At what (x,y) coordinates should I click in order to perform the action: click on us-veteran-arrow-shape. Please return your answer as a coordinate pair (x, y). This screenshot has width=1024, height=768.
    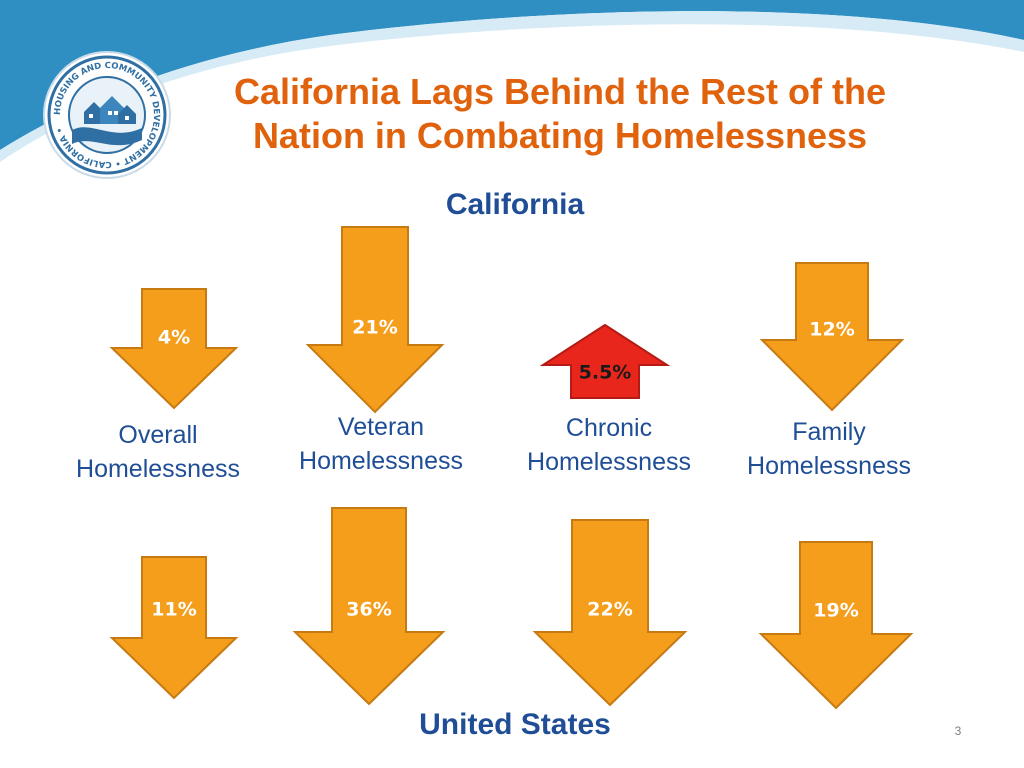
    Looking at the image, I should click on (369, 606).